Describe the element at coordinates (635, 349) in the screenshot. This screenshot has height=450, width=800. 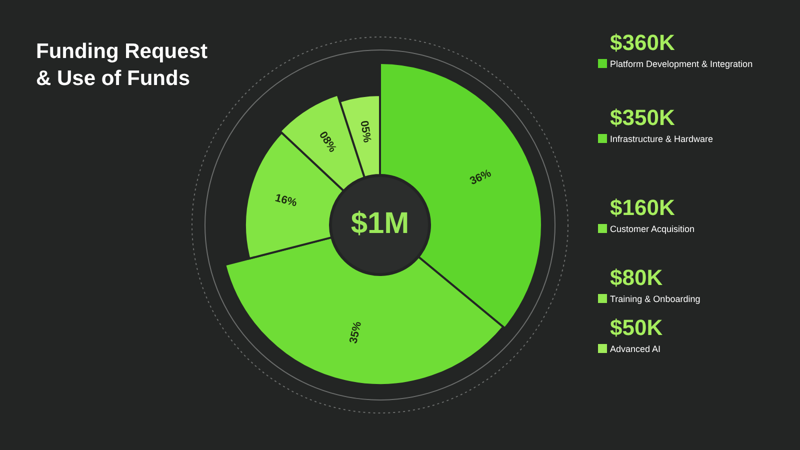
I see `legend-label: Advanced AI` at that location.